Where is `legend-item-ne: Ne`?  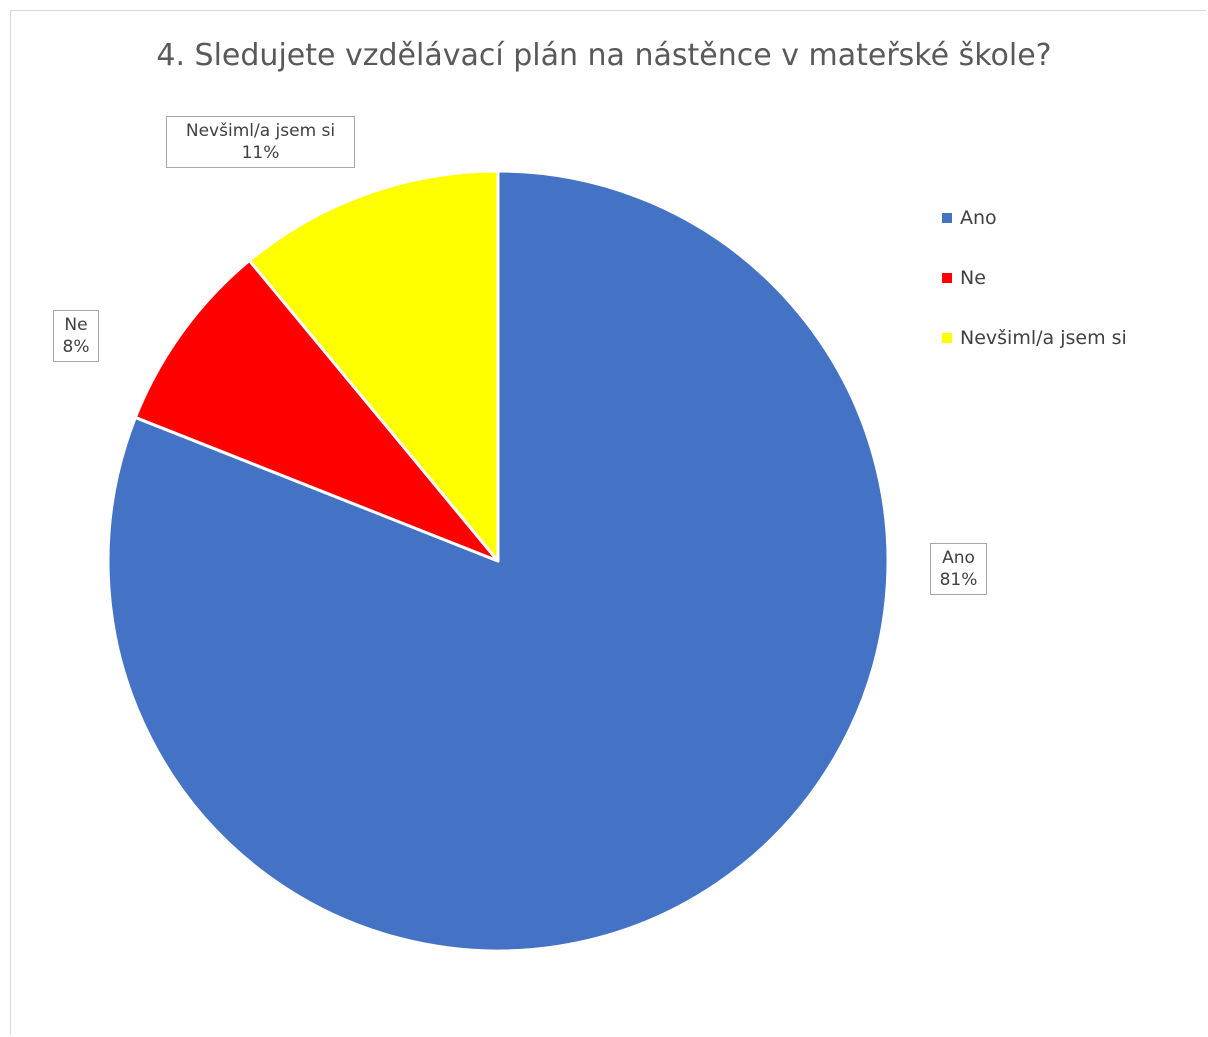
legend-item-ne: Ne is located at coordinates (1034, 278).